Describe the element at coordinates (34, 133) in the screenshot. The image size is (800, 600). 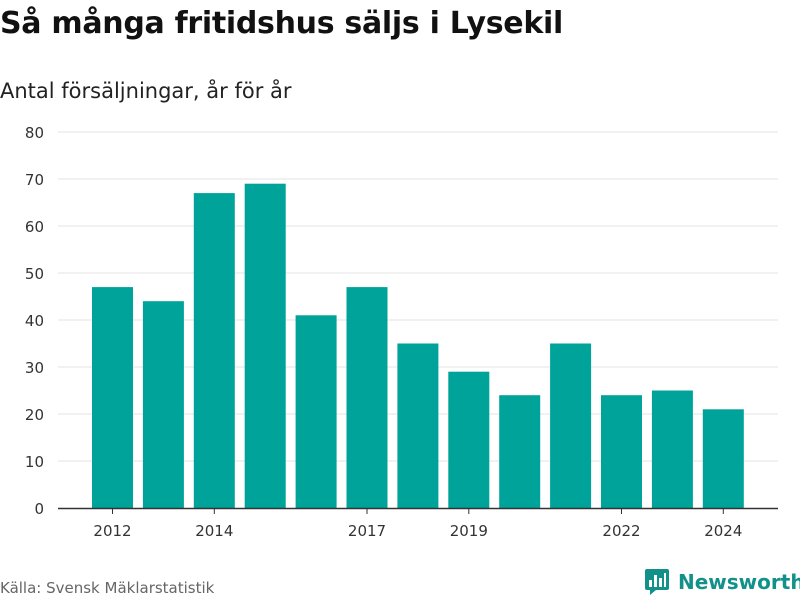
I see `y-tick-label: 80` at that location.